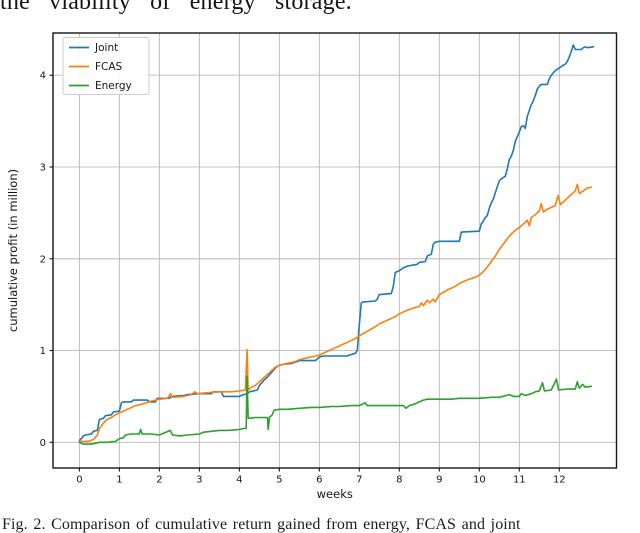 Image resolution: width=640 pixels, height=533 pixels. Describe the element at coordinates (13, 250) in the screenshot. I see `y-axis-label: cumulative profit (in million)` at that location.